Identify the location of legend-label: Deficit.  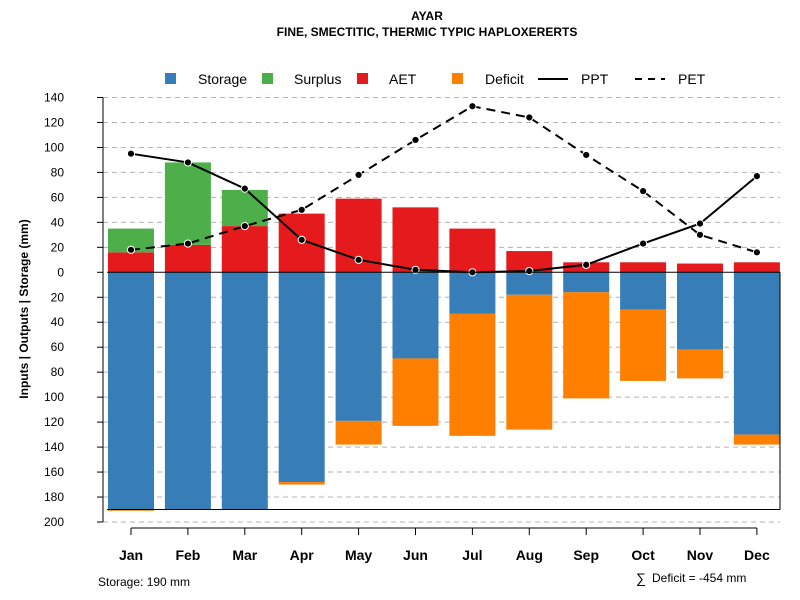
(504, 79).